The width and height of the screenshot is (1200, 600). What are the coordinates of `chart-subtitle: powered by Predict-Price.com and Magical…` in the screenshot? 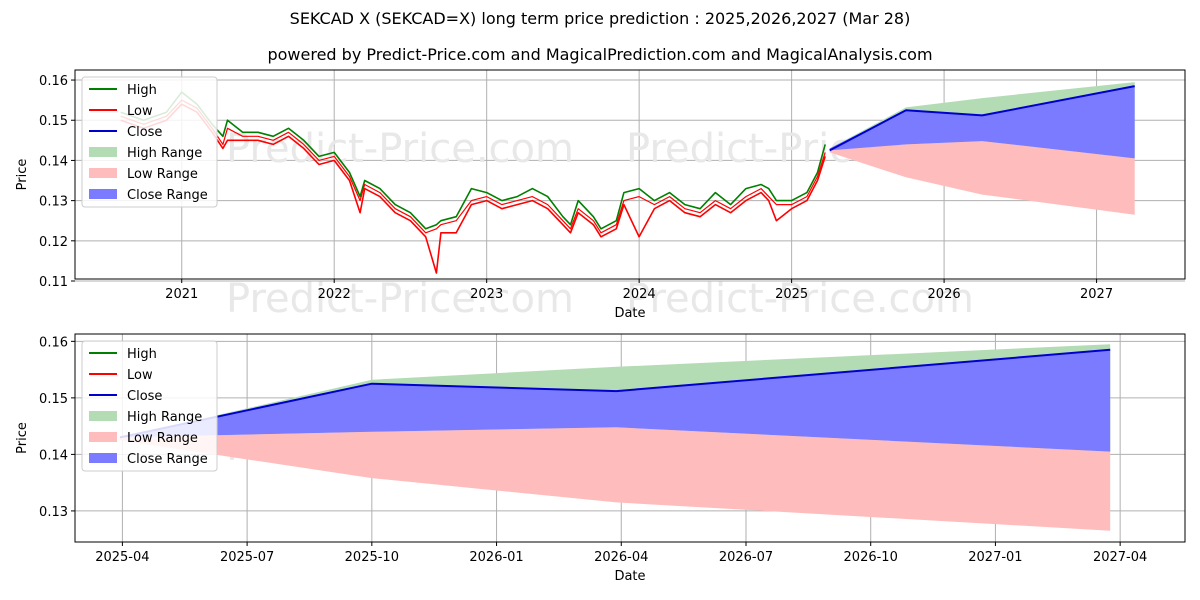 It's located at (600, 54).